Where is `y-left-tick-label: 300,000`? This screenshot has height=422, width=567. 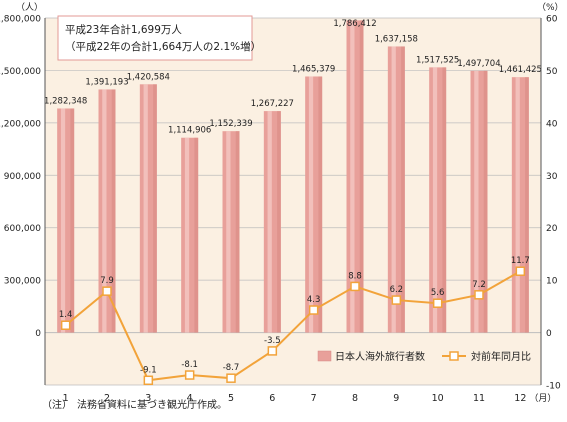
y-left-tick-label: 300,000 is located at coordinates (22, 282).